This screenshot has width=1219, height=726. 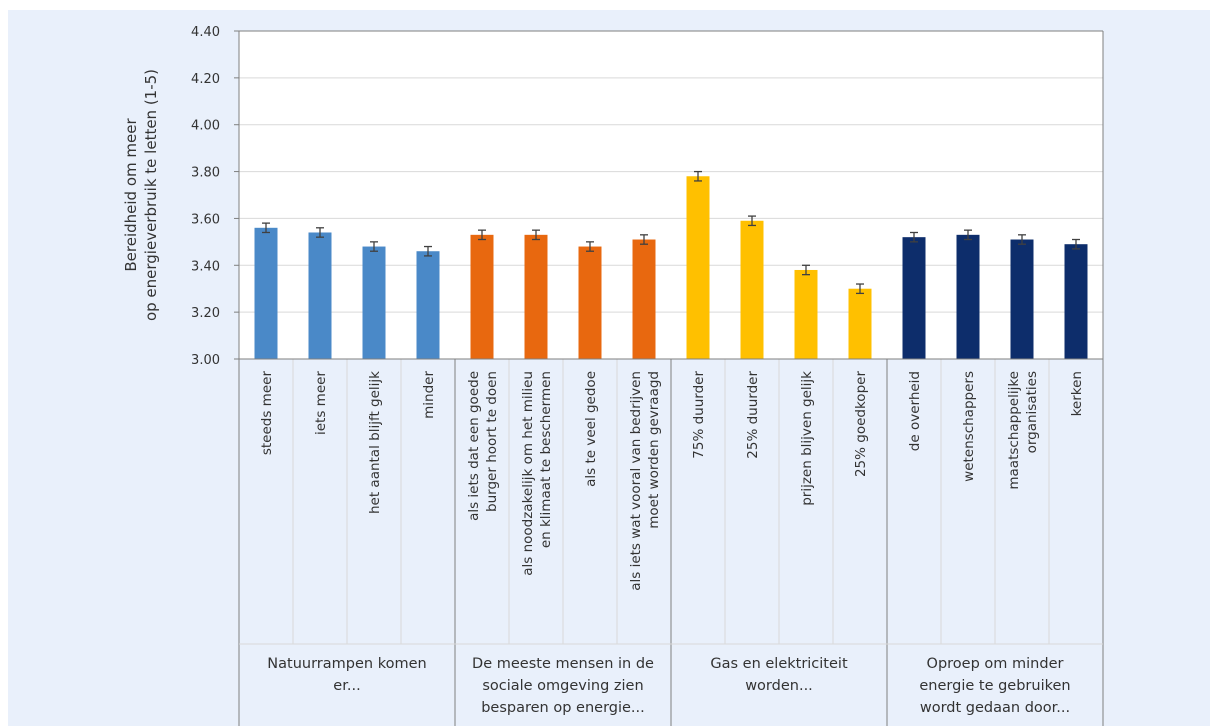 I want to click on category-label: steeds meer, so click(x=267, y=413).